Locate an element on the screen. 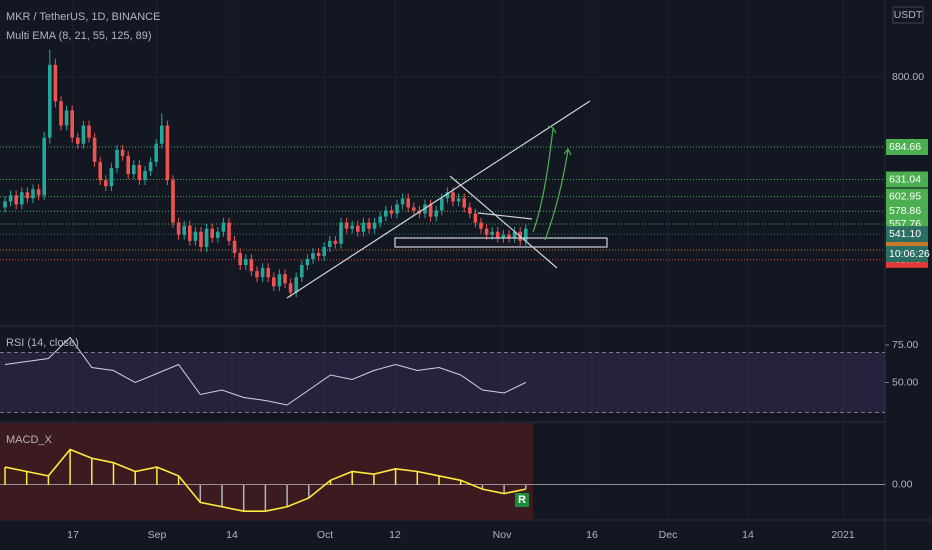 The width and height of the screenshot is (932, 550). rsi-line is located at coordinates (265, 371).